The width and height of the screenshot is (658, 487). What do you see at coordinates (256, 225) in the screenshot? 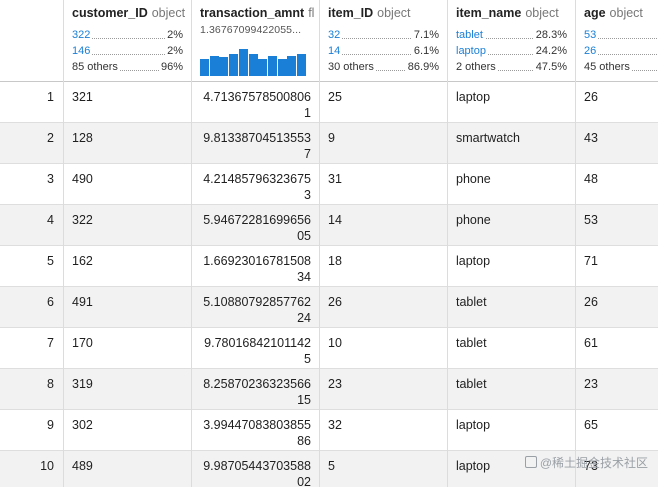
I see `cell-transaction-amnt: 5.9467228169965605` at bounding box center [256, 225].